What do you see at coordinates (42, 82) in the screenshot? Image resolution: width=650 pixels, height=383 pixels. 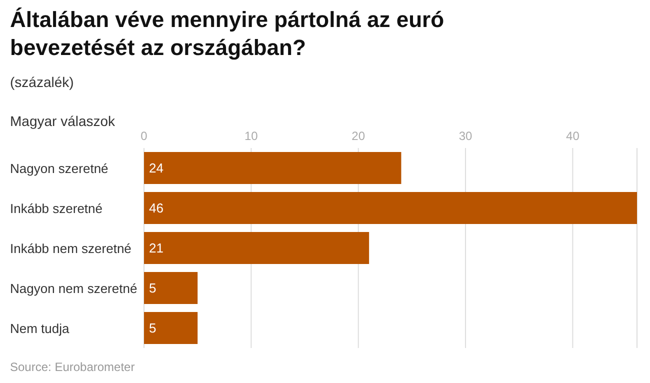 I see `chart-subtitle: (százalék)` at bounding box center [42, 82].